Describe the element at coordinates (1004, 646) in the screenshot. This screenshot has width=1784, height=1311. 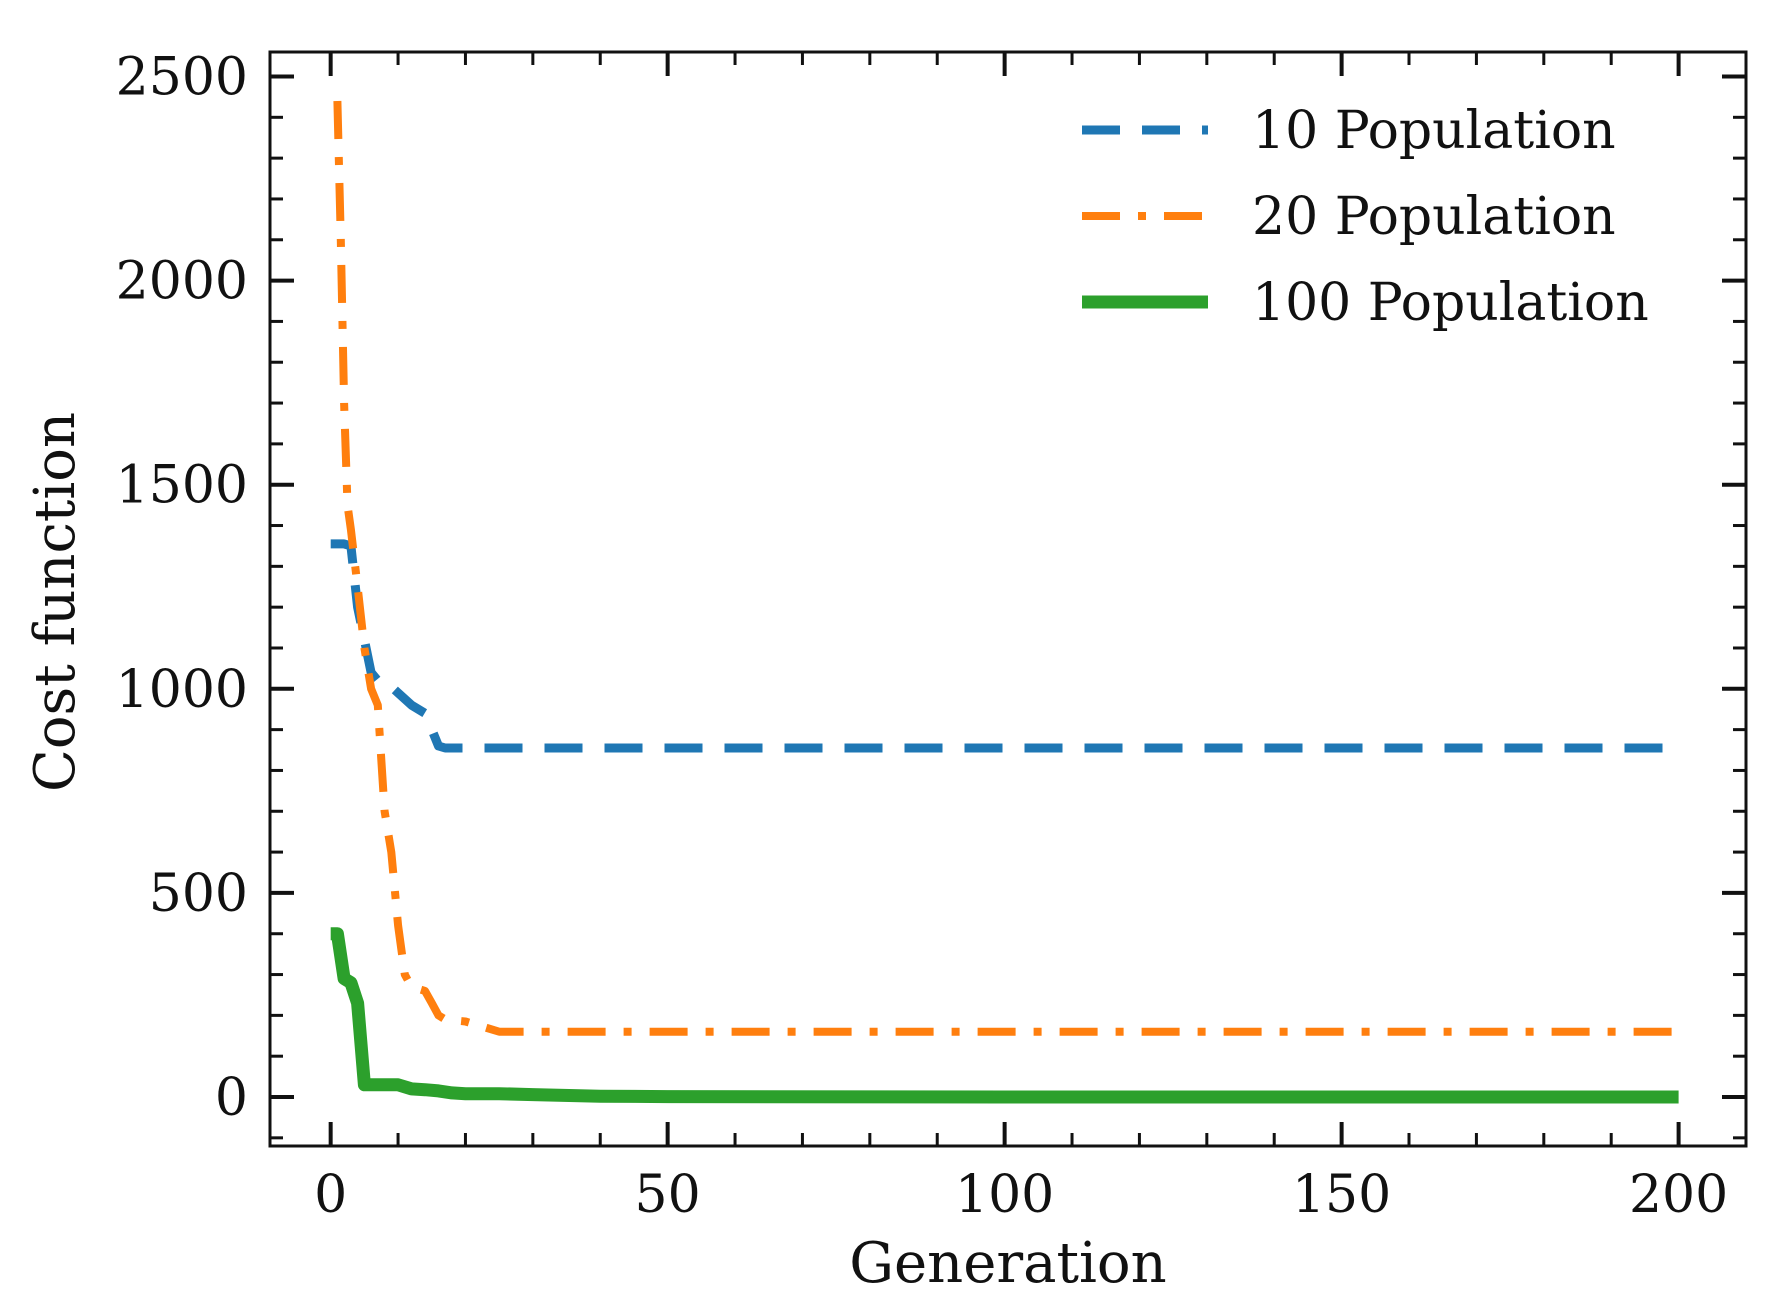
I see `series-line-10-population` at that location.